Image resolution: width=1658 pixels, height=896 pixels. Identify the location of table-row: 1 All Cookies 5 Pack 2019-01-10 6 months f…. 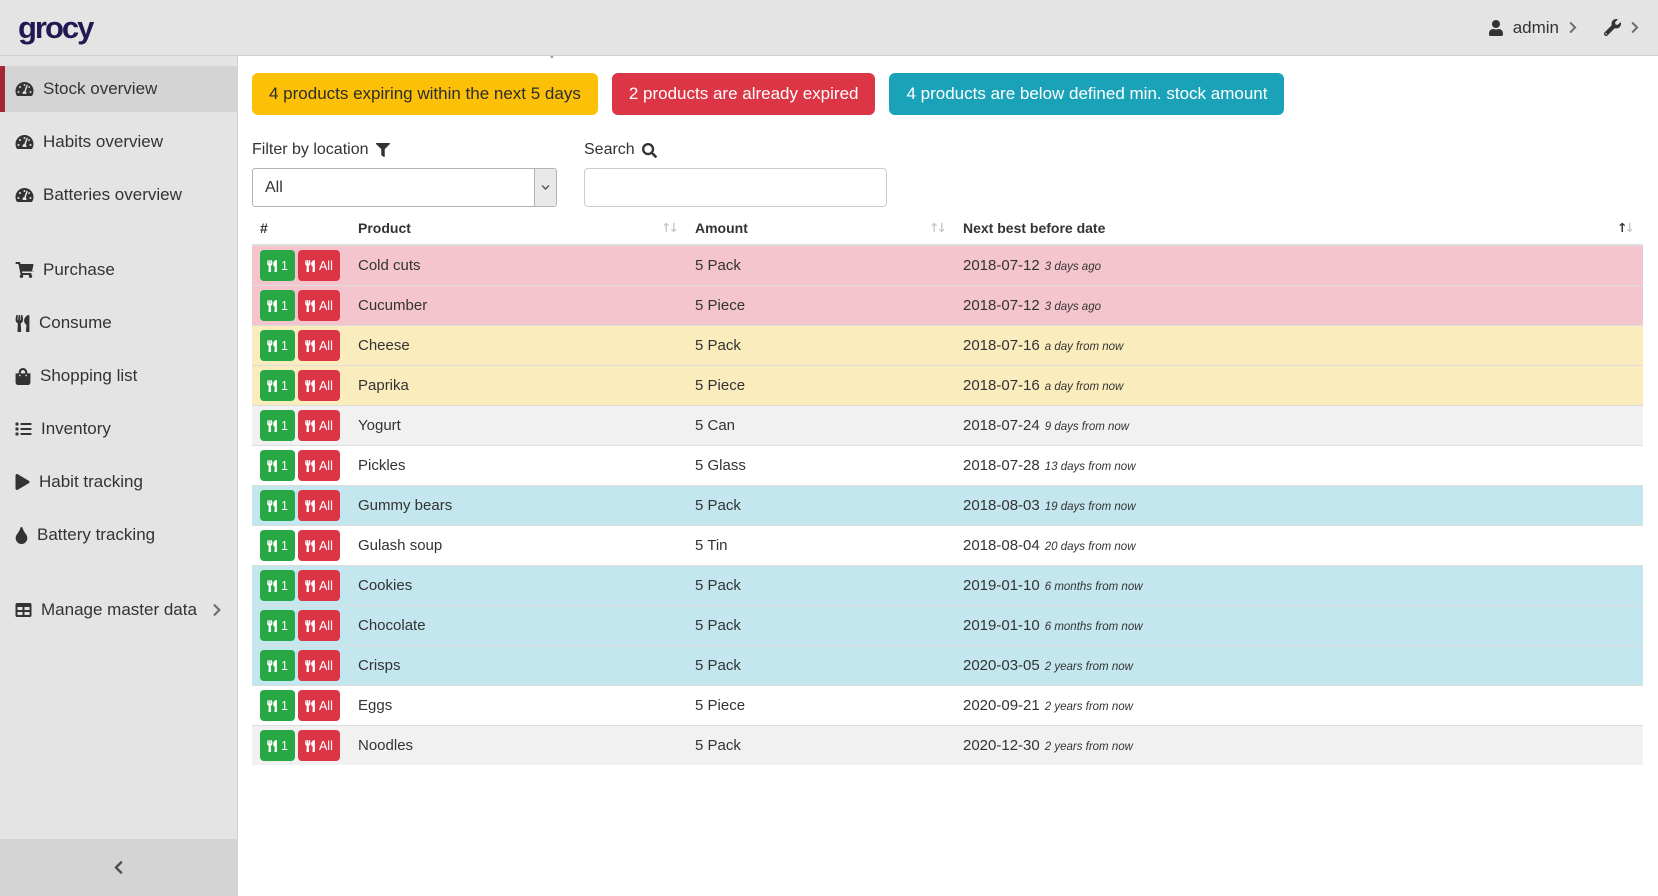
(947, 585).